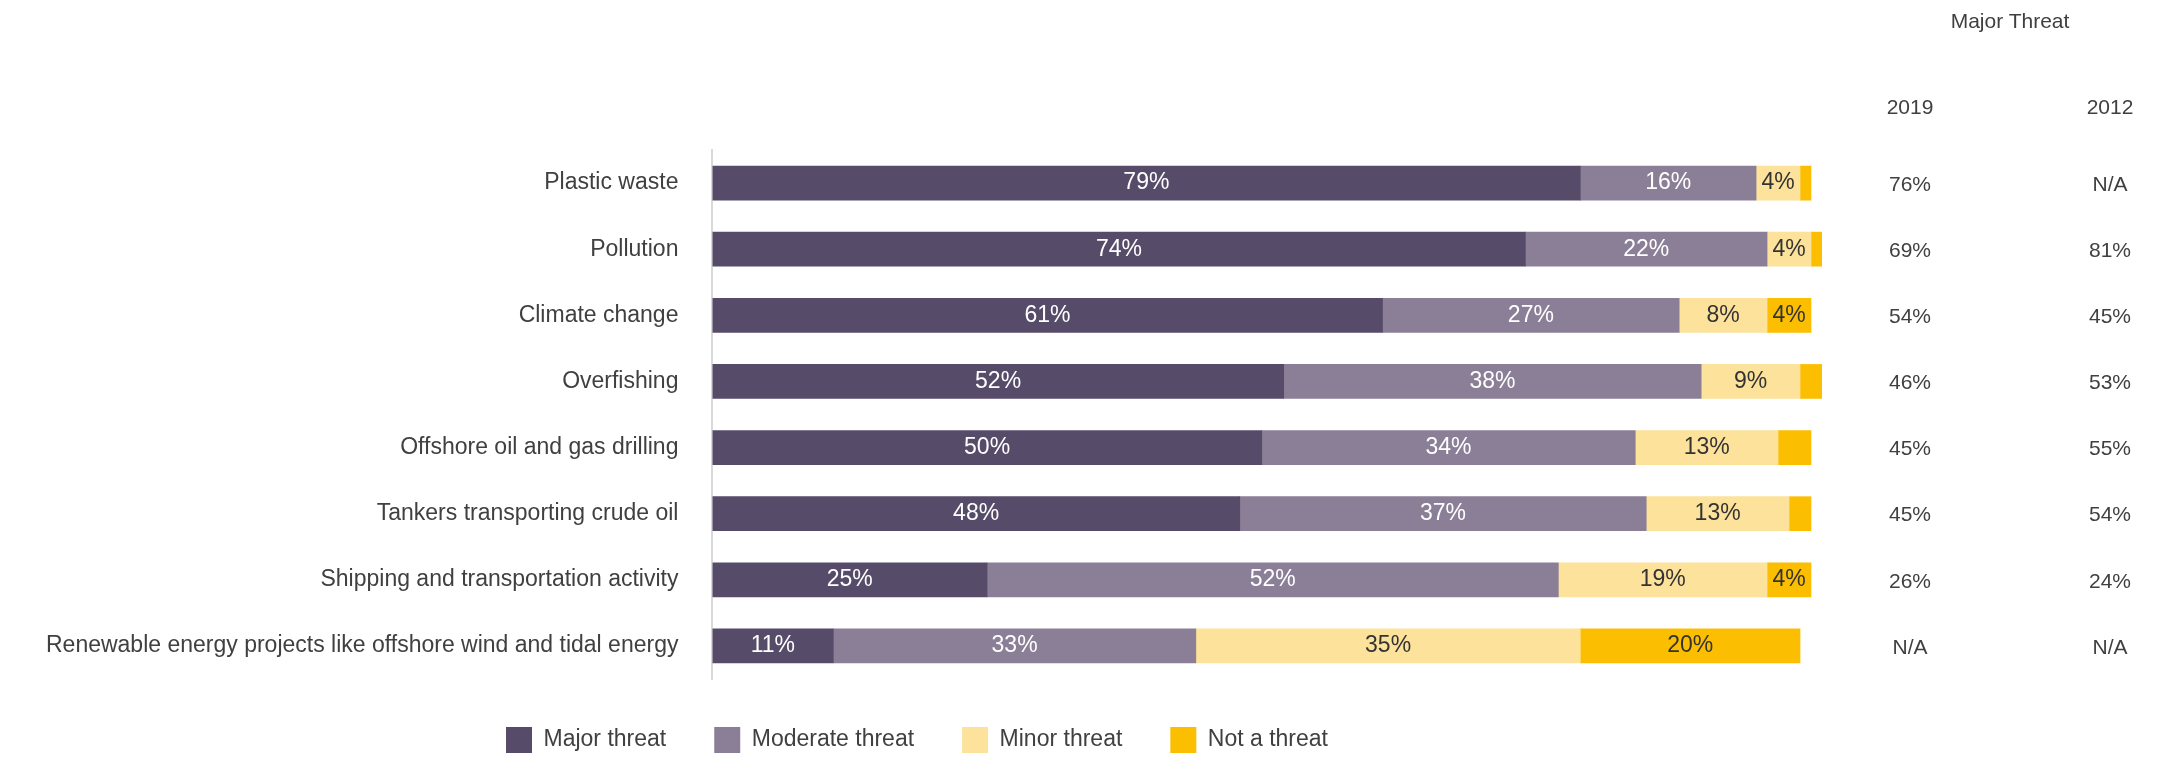  I want to click on y-tick-label: Shipping and transportation activity, so click(499, 578).